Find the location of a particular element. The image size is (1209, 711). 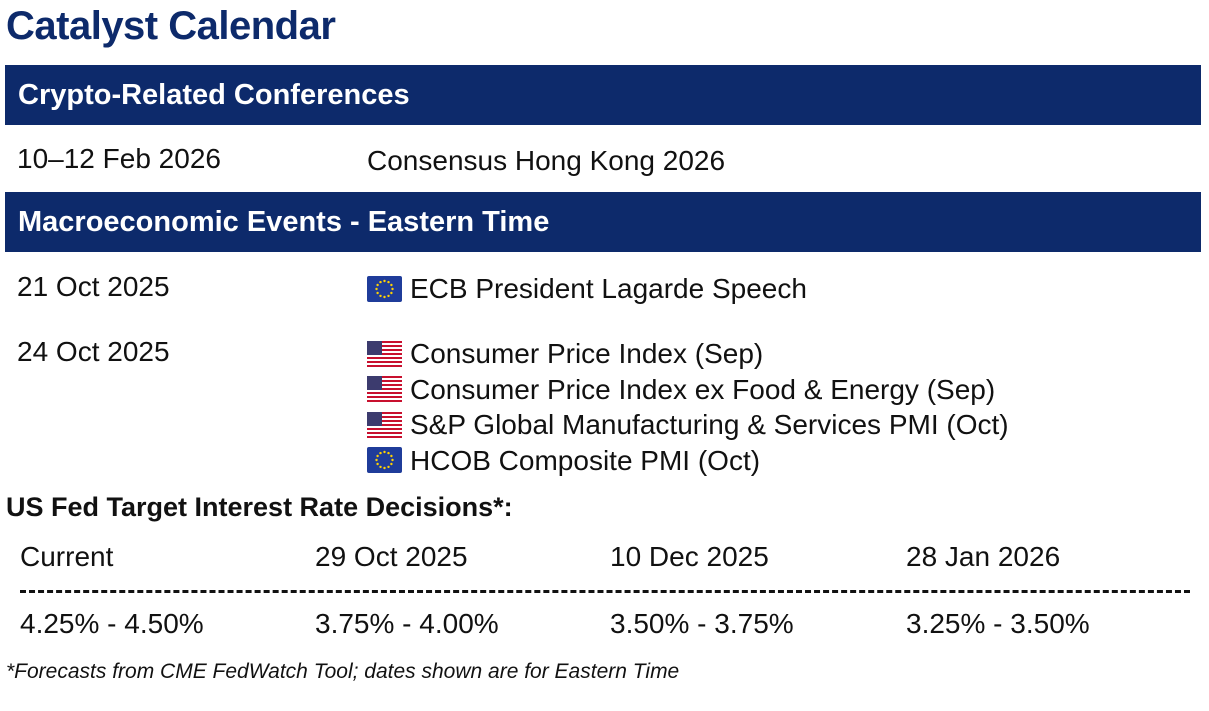

event-item: Consensus Hong Kong 2026 is located at coordinates (546, 161).